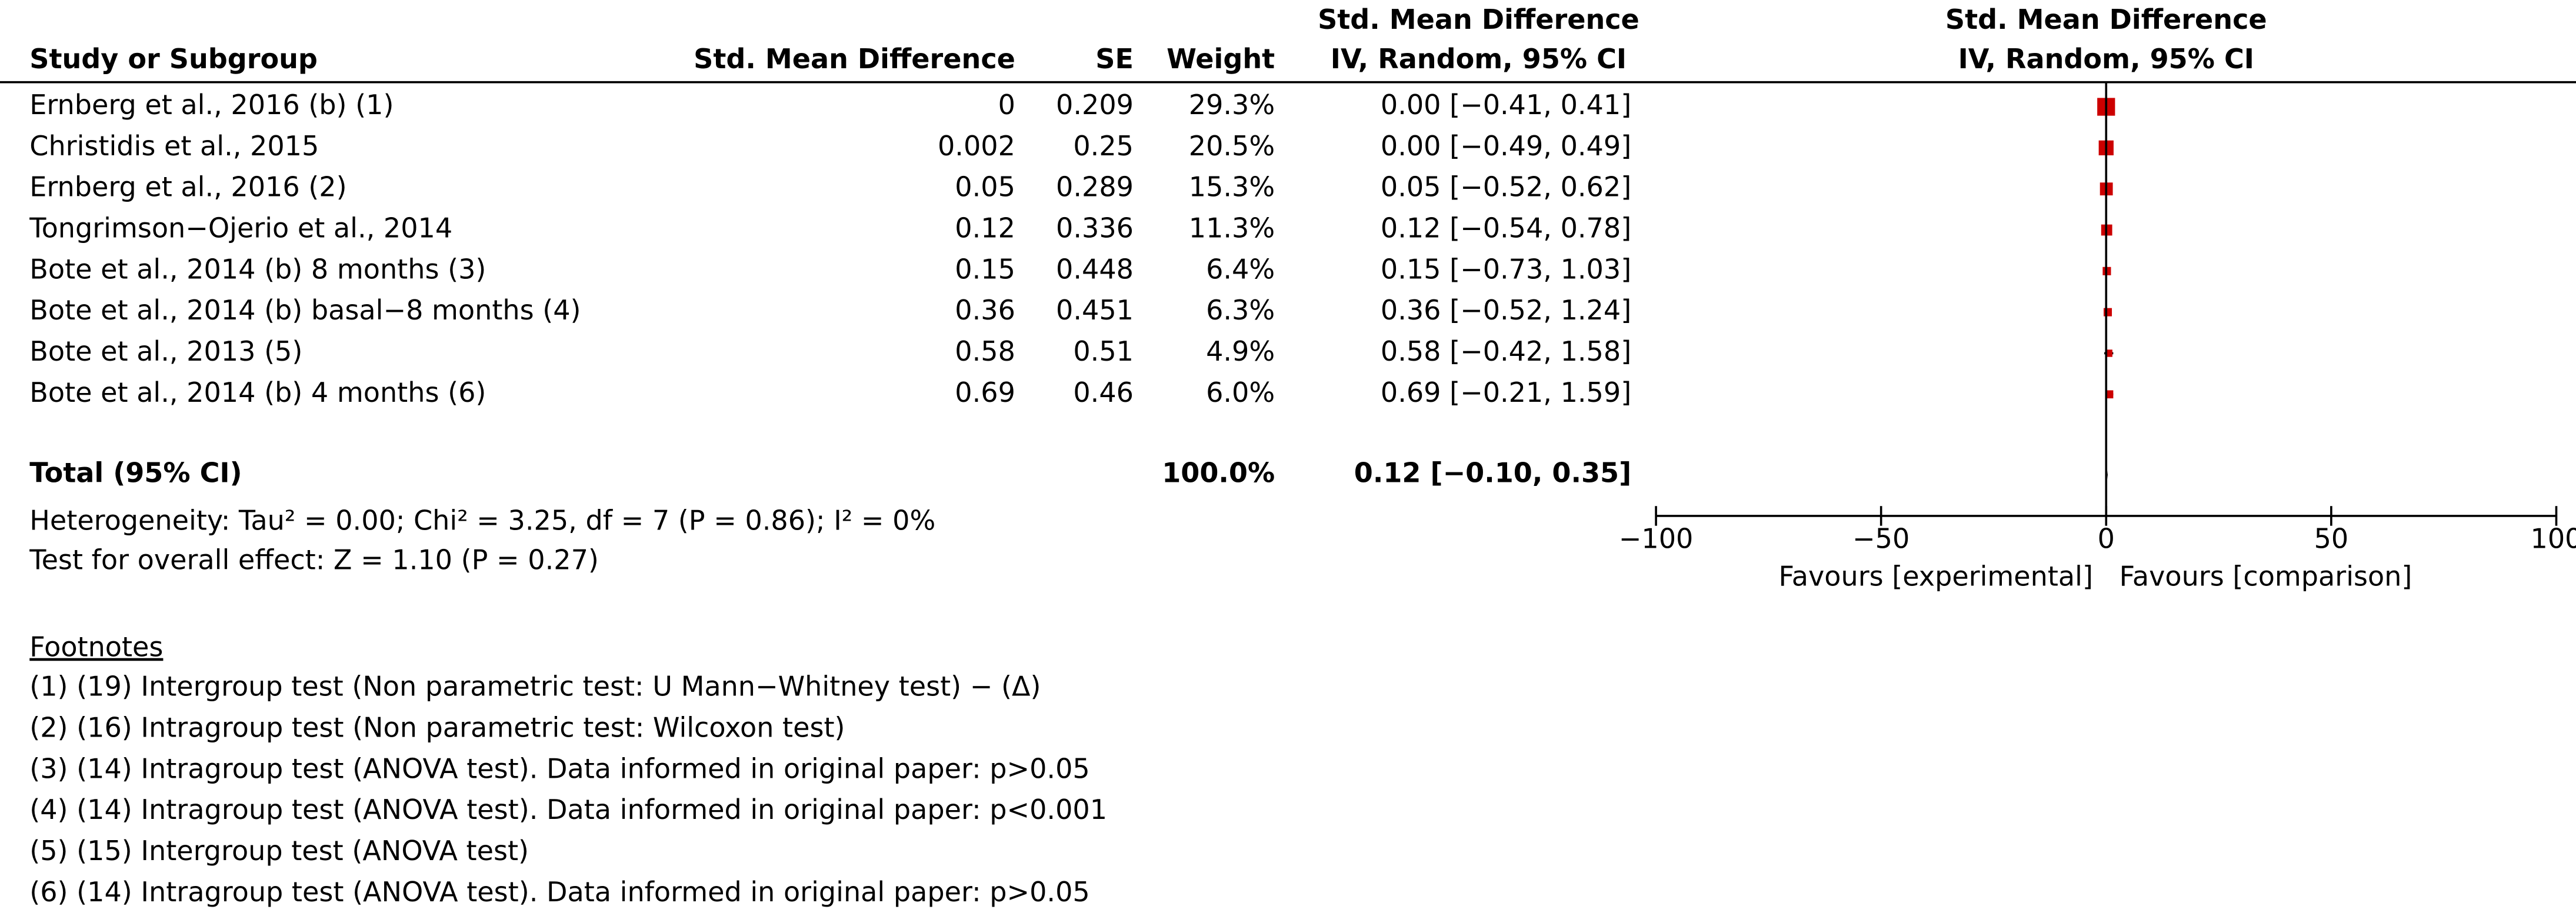  I want to click on ci-value: 0.36 [−0.52, 1.24], so click(1506, 310).